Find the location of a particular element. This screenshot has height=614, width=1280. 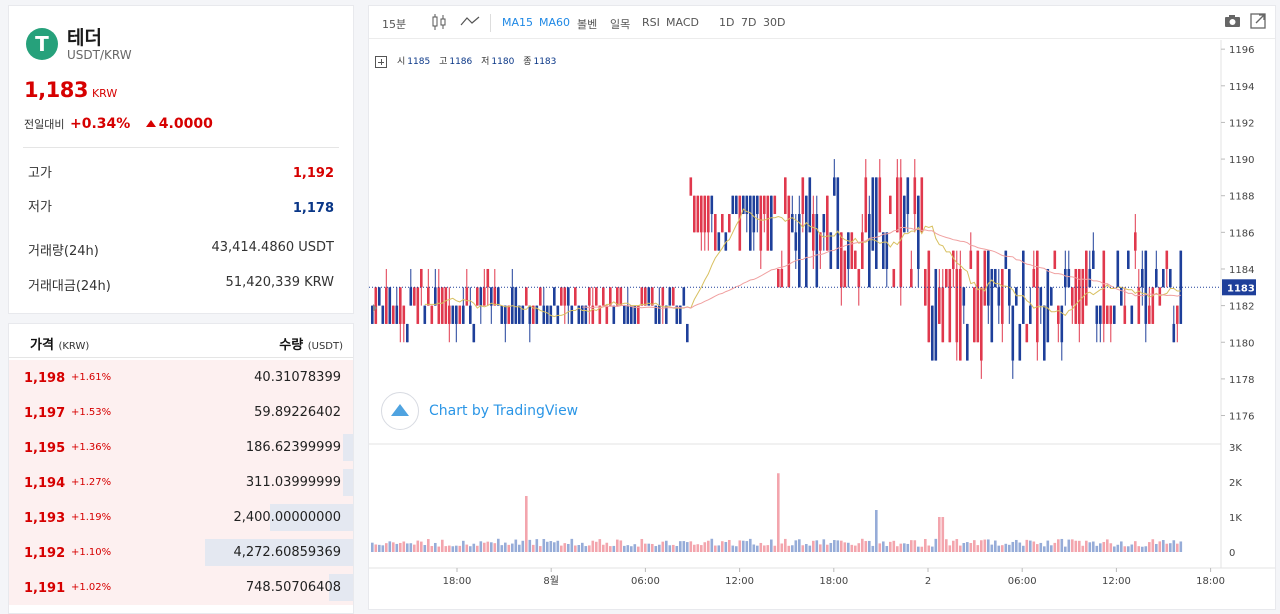

divider is located at coordinates (181, 147).